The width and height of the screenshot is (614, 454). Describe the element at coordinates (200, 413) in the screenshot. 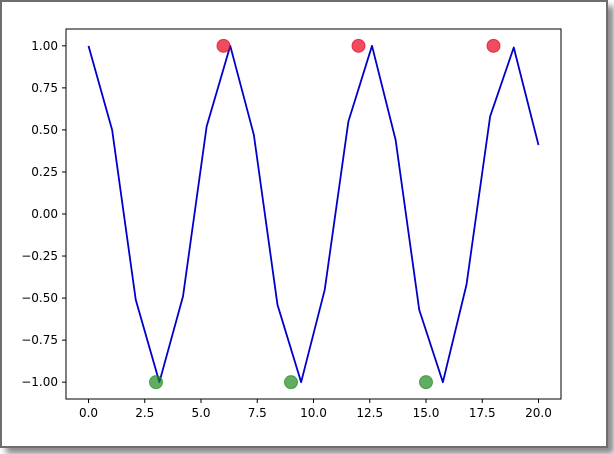

I see `x-tick-label: 5.0` at that location.